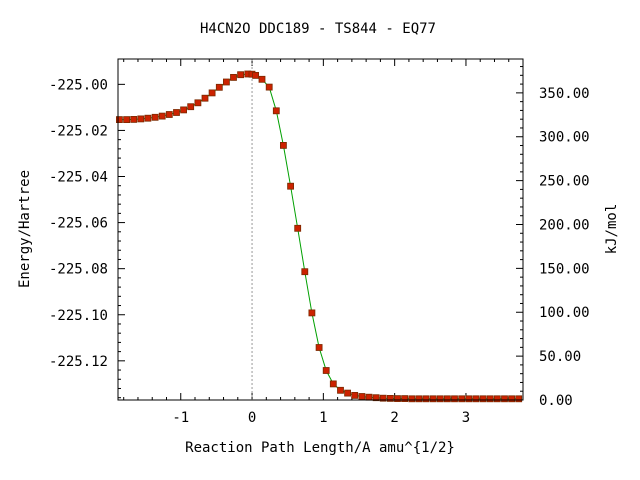  What do you see at coordinates (564, 269) in the screenshot?
I see `y2-tick-label: 150.00` at bounding box center [564, 269].